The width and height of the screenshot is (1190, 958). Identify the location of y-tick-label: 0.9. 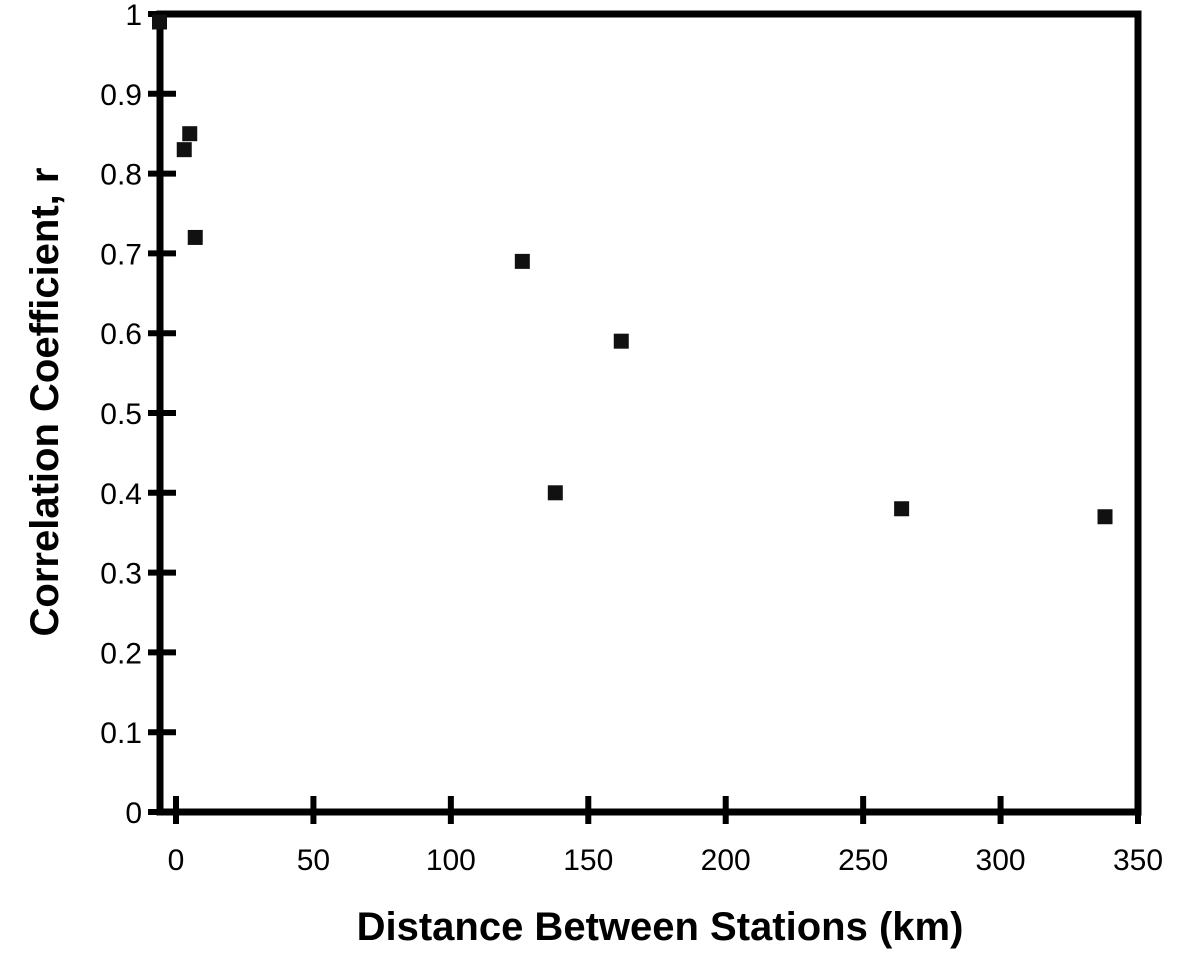
(121, 95).